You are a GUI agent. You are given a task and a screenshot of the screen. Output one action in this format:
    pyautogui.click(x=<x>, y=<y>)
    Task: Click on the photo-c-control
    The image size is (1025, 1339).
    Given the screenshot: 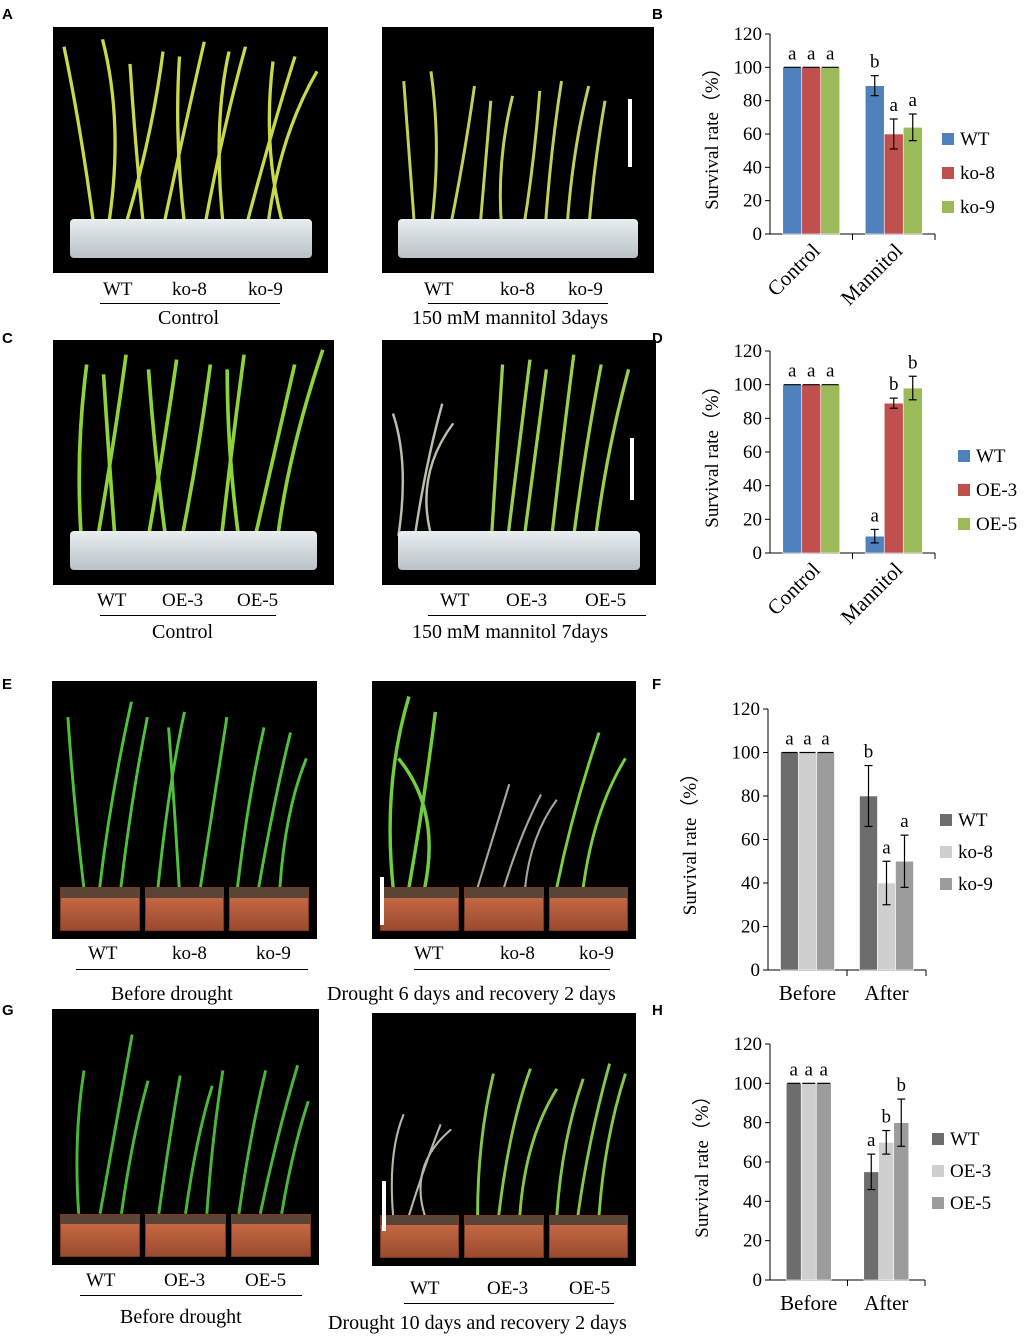 What is the action you would take?
    pyautogui.click(x=193, y=462)
    